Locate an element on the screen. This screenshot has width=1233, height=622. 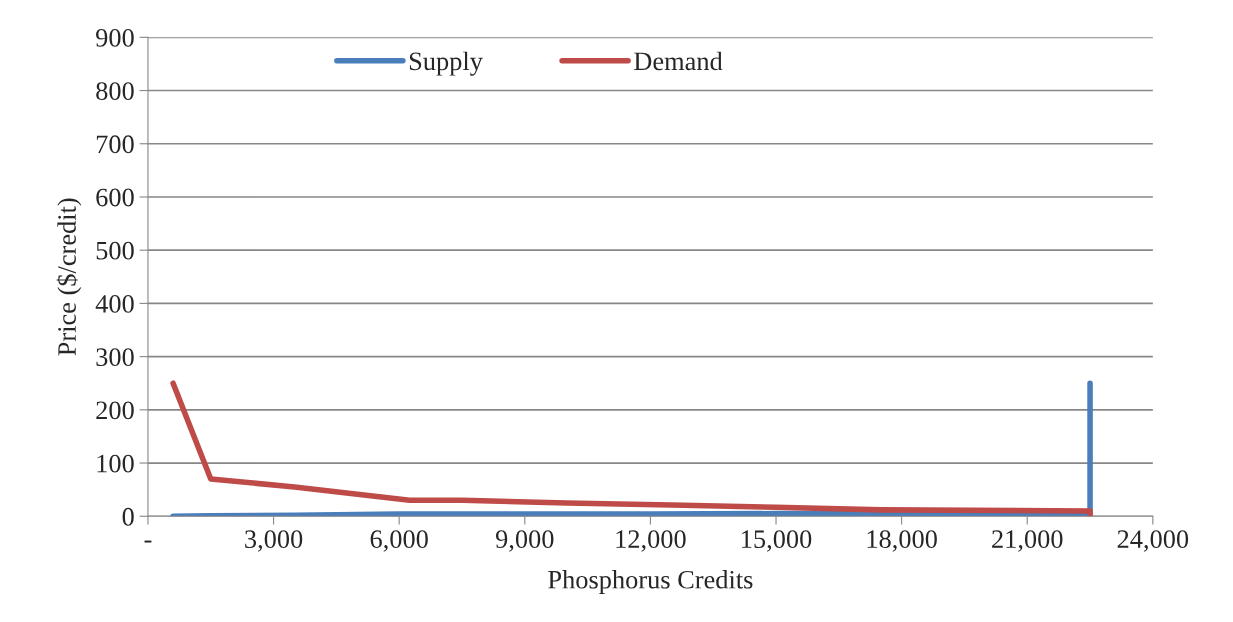
y-tick-label: 500 is located at coordinates (115, 250).